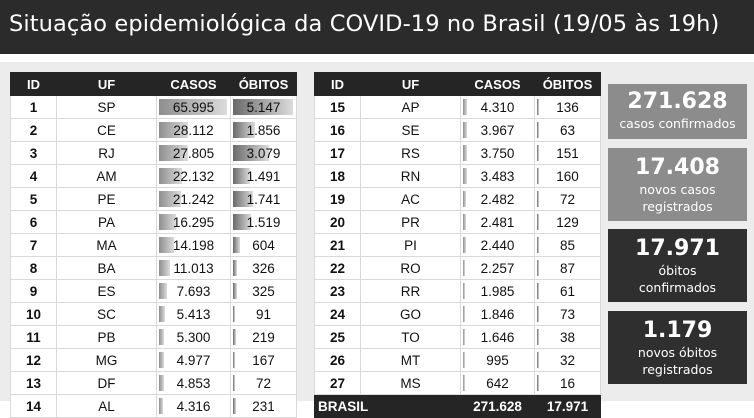 Image resolution: width=754 pixels, height=418 pixels. Describe the element at coordinates (263, 84) in the screenshot. I see `header-obitos: ÓBITOS` at that location.